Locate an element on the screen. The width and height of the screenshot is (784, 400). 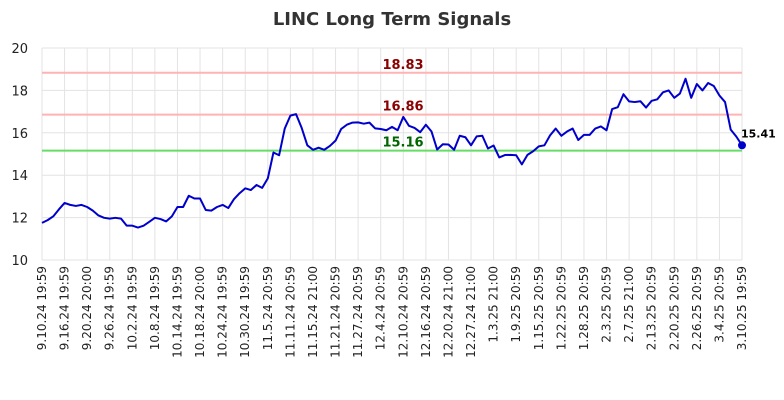
x-tick-label: 11.27.24 20:59 is located at coordinates (358, 312).